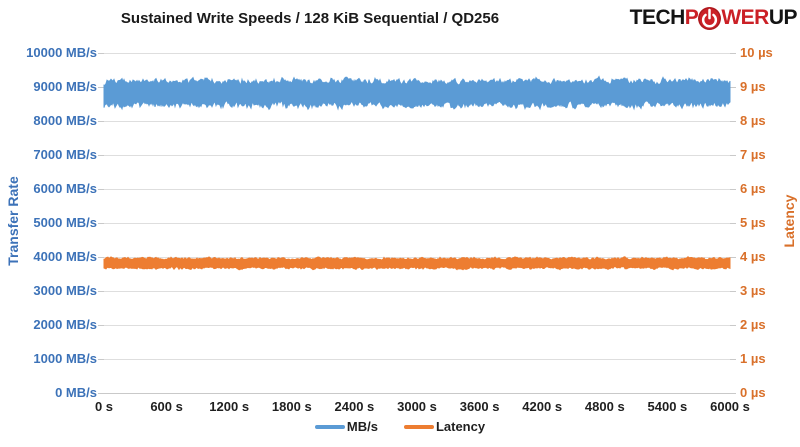  I want to click on legend-item-latency: Latency, so click(444, 426).